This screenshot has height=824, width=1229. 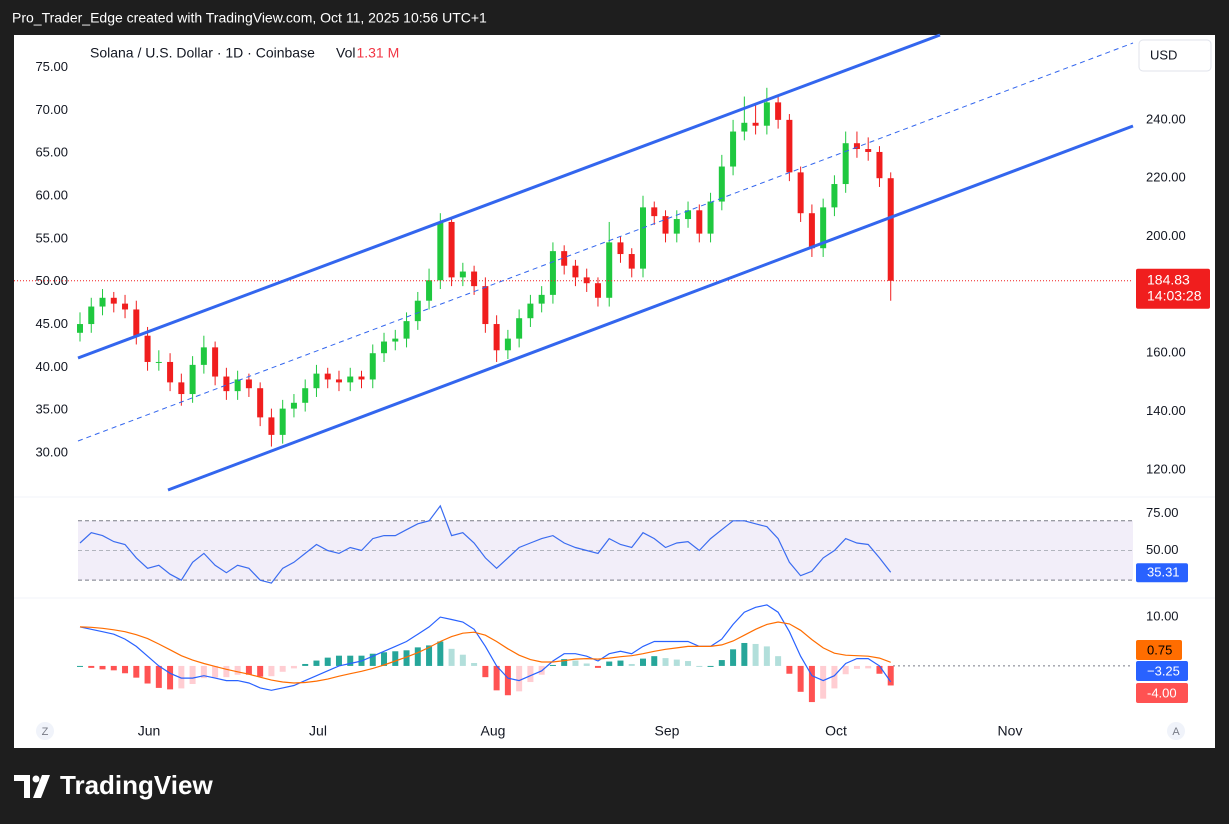 I want to click on macd-badge-value: 0.75, so click(x=1159, y=649).